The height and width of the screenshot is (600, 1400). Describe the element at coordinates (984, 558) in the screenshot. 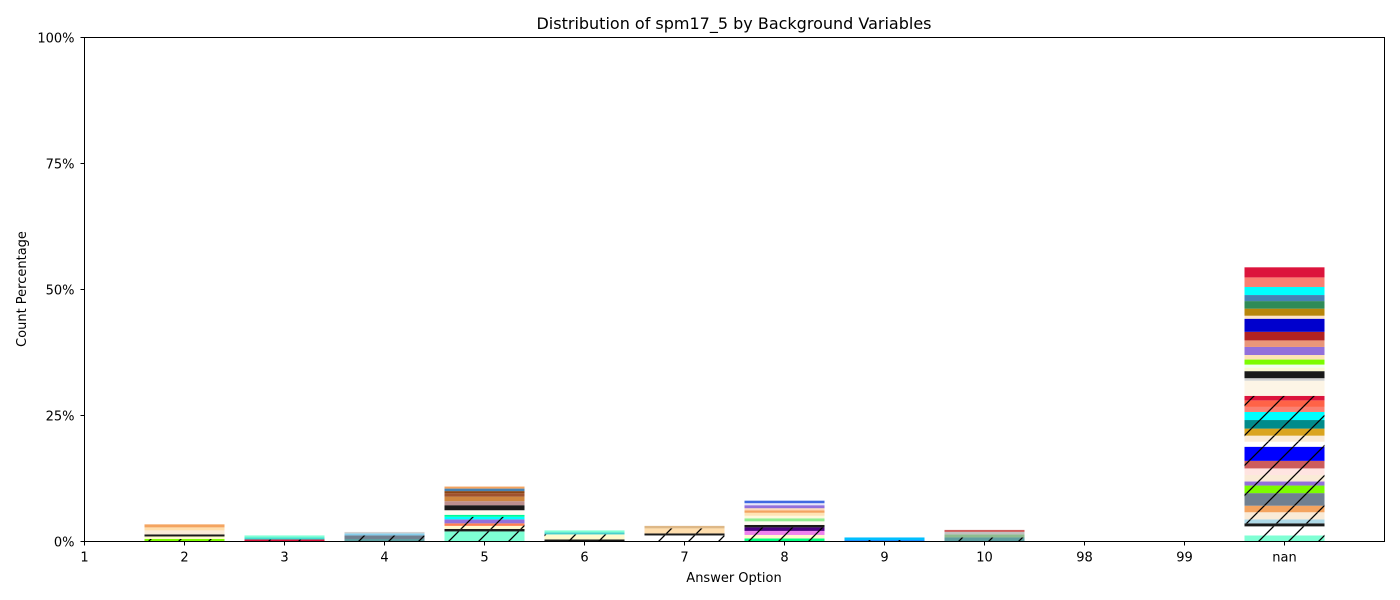

I see `x-tick-label: 10` at that location.